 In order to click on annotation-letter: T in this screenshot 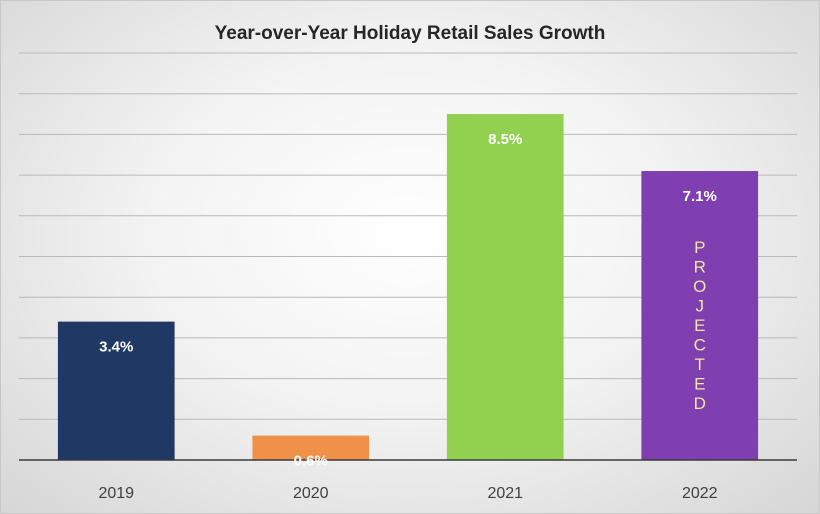, I will do `click(700, 364)`.